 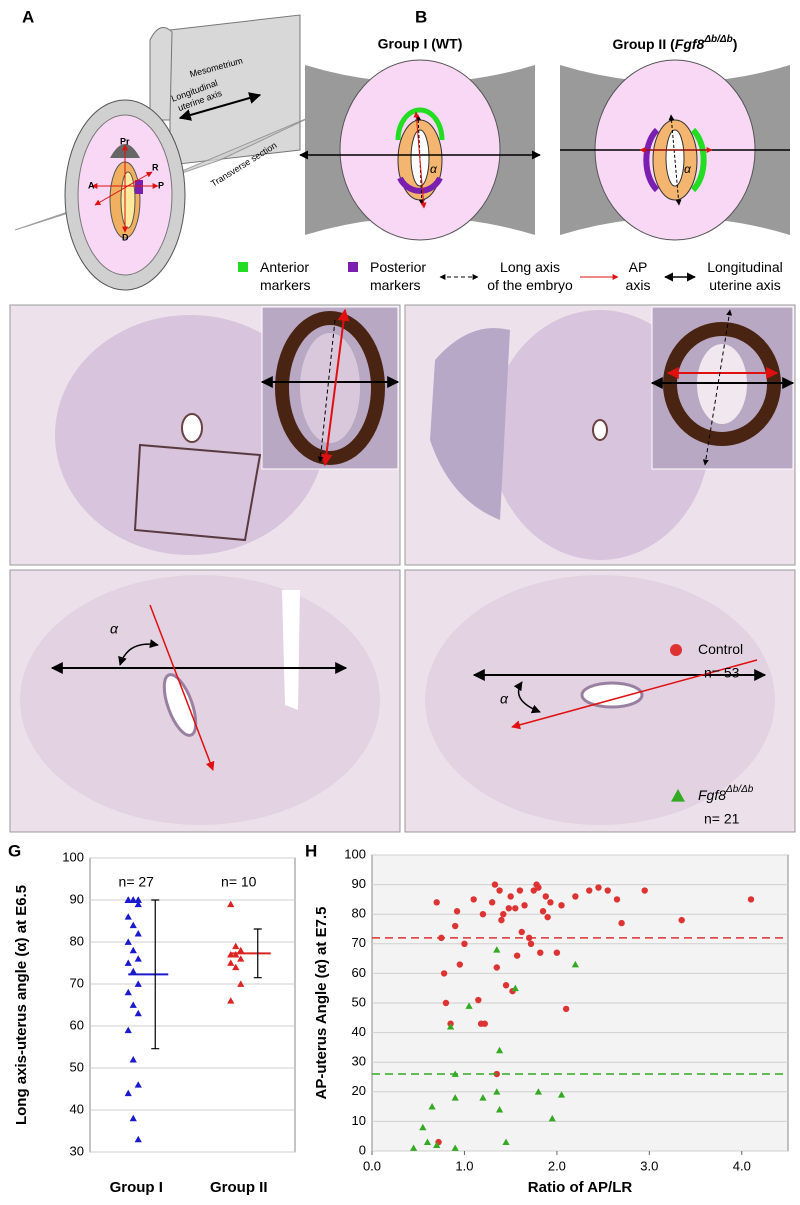 What do you see at coordinates (720, 649) in the screenshot?
I see `legend-label: Control` at bounding box center [720, 649].